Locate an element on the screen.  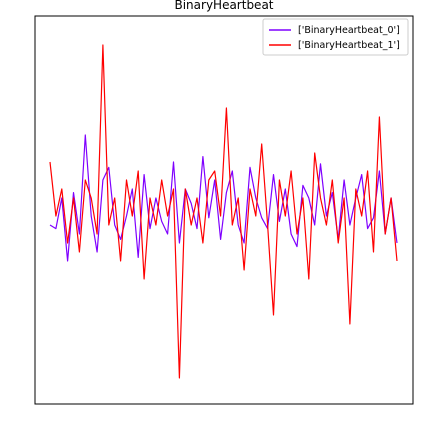
legend-label-0: ['BinaryHeartbeat_0'] is located at coordinates (349, 30).